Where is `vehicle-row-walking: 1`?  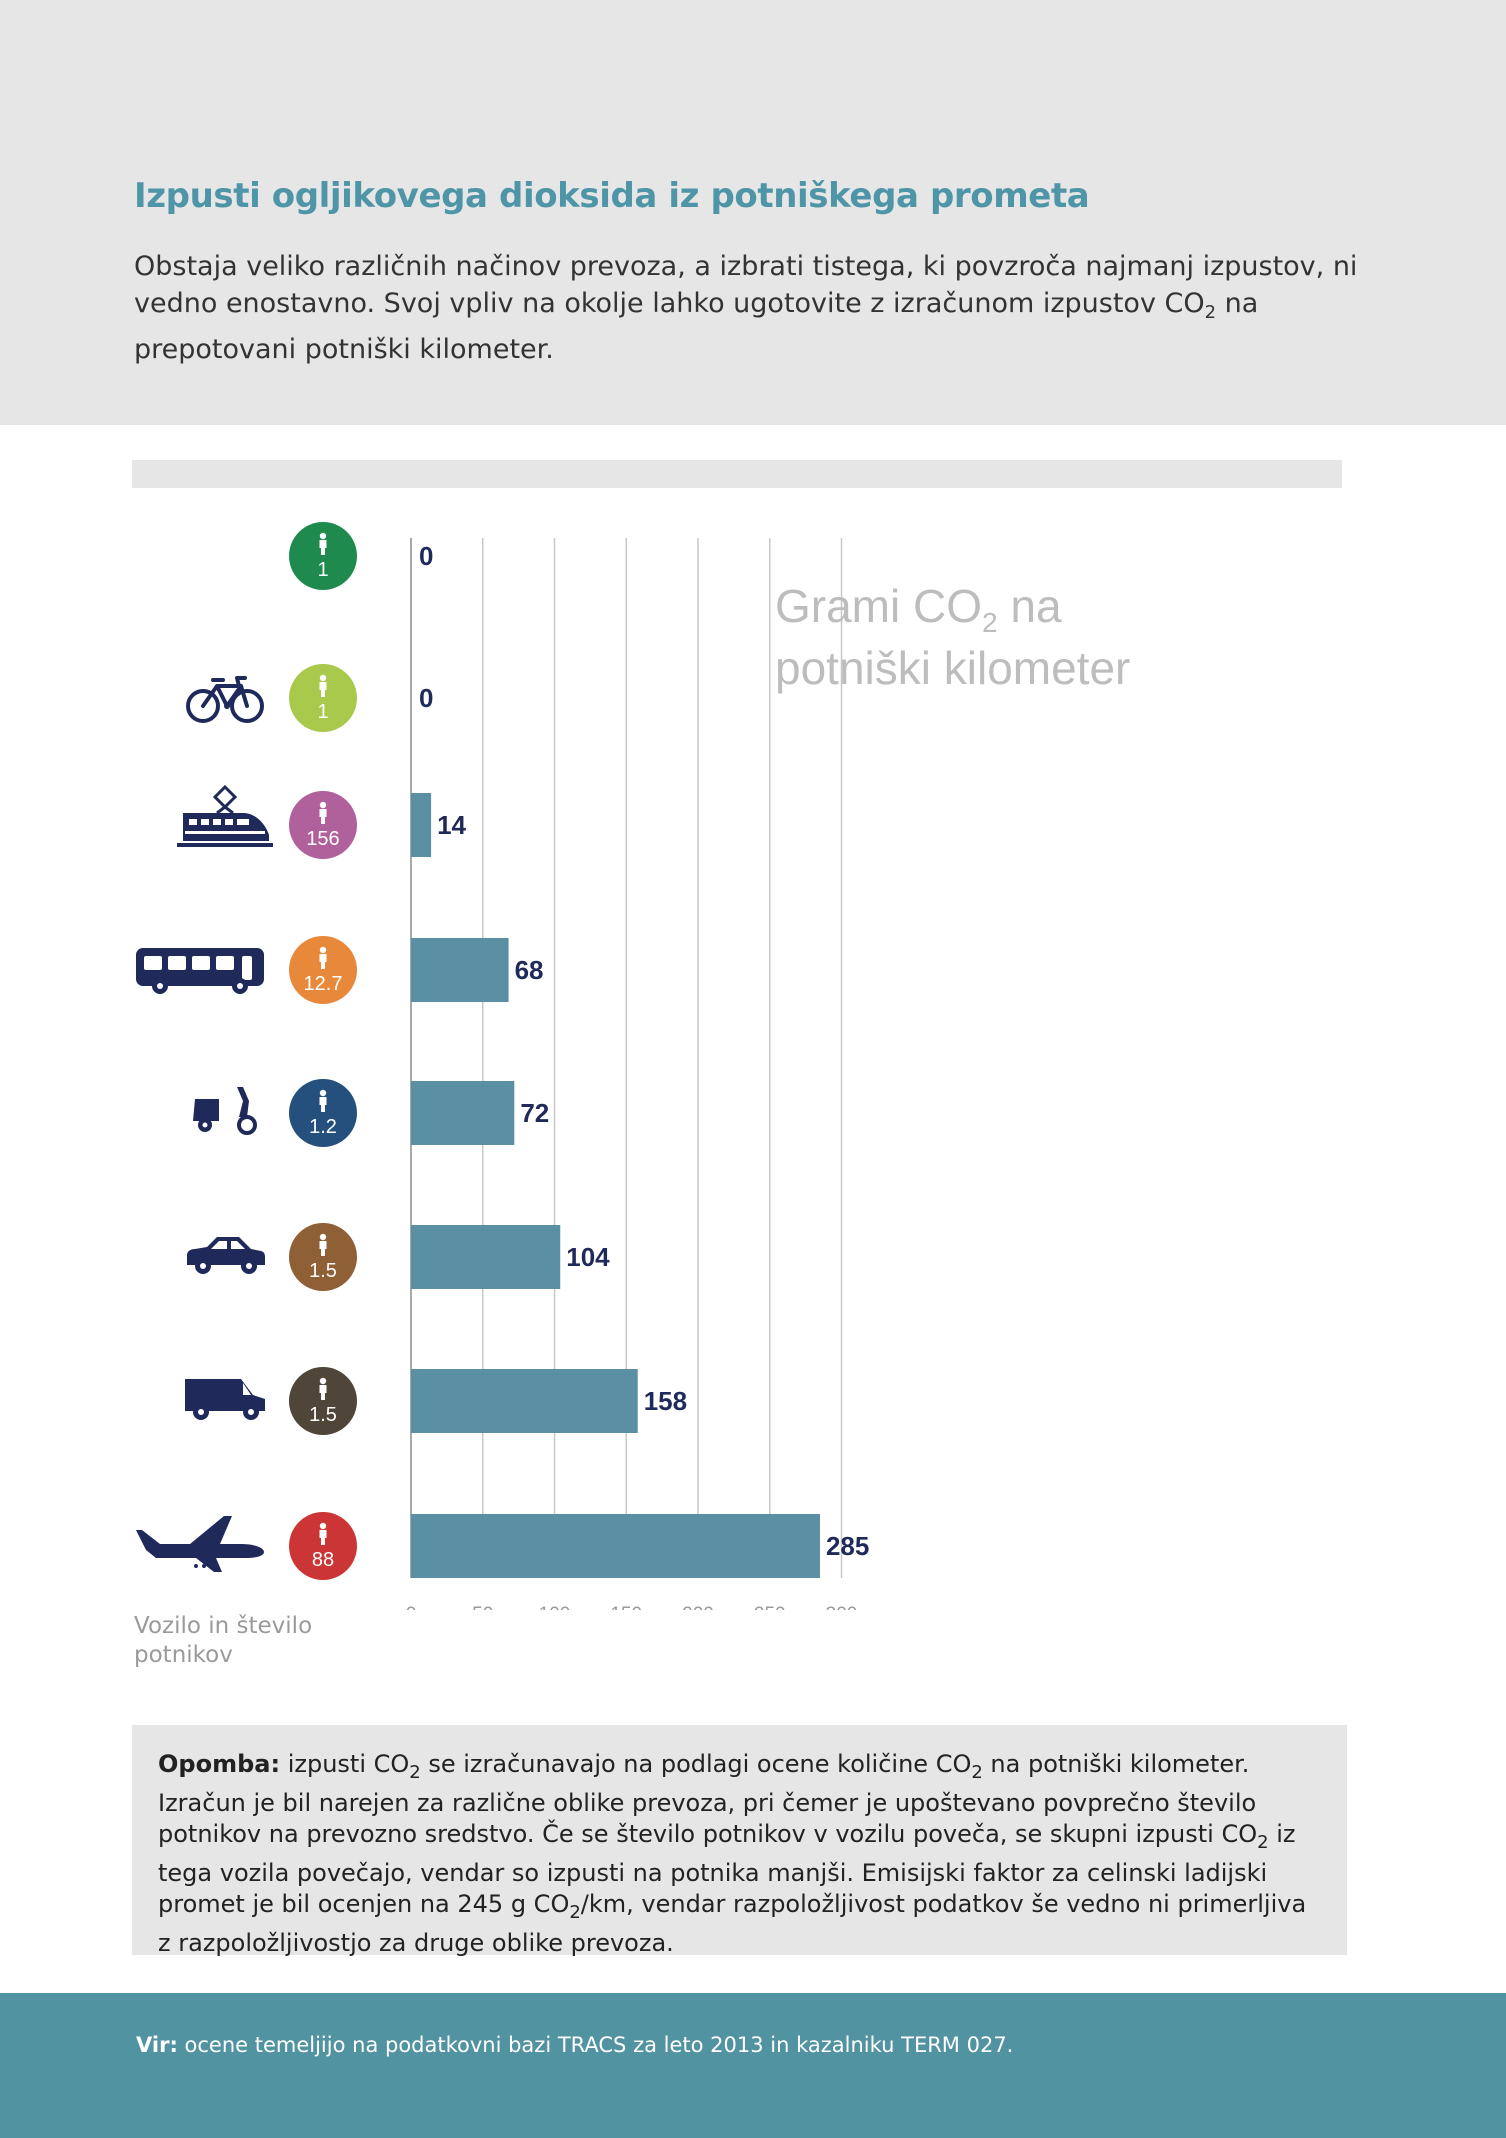
vehicle-row-walking: 1 is located at coordinates (323, 556).